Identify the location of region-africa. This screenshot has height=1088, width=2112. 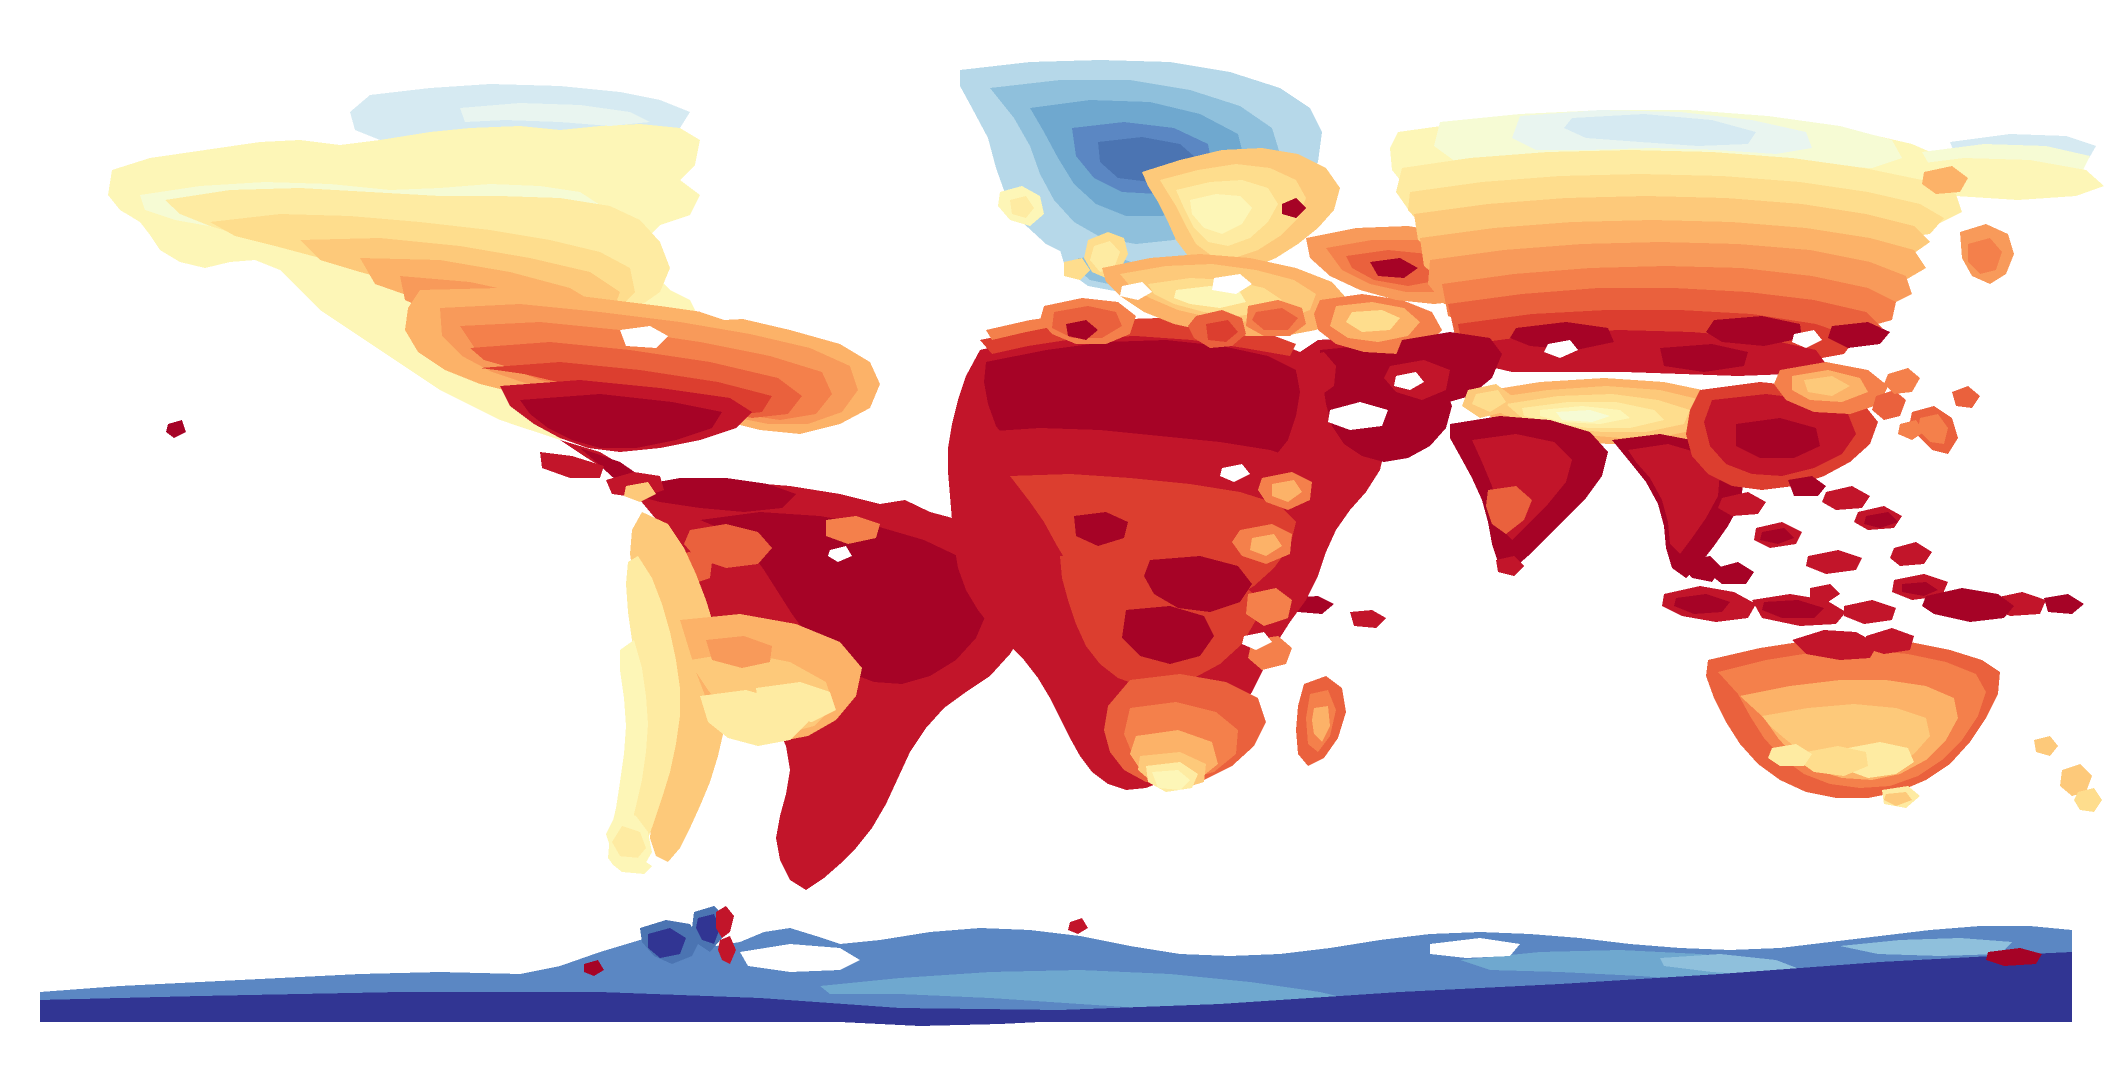
(1200, 553).